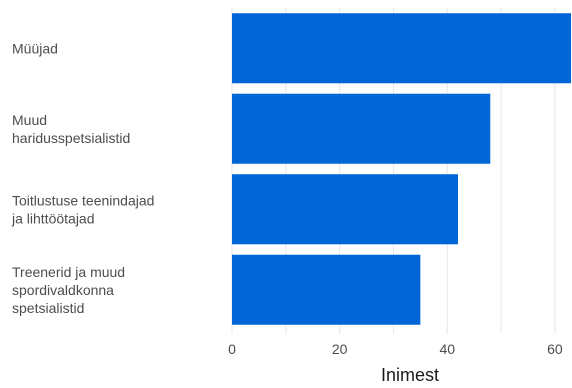  What do you see at coordinates (232, 349) in the screenshot?
I see `x-tick-label: 0` at bounding box center [232, 349].